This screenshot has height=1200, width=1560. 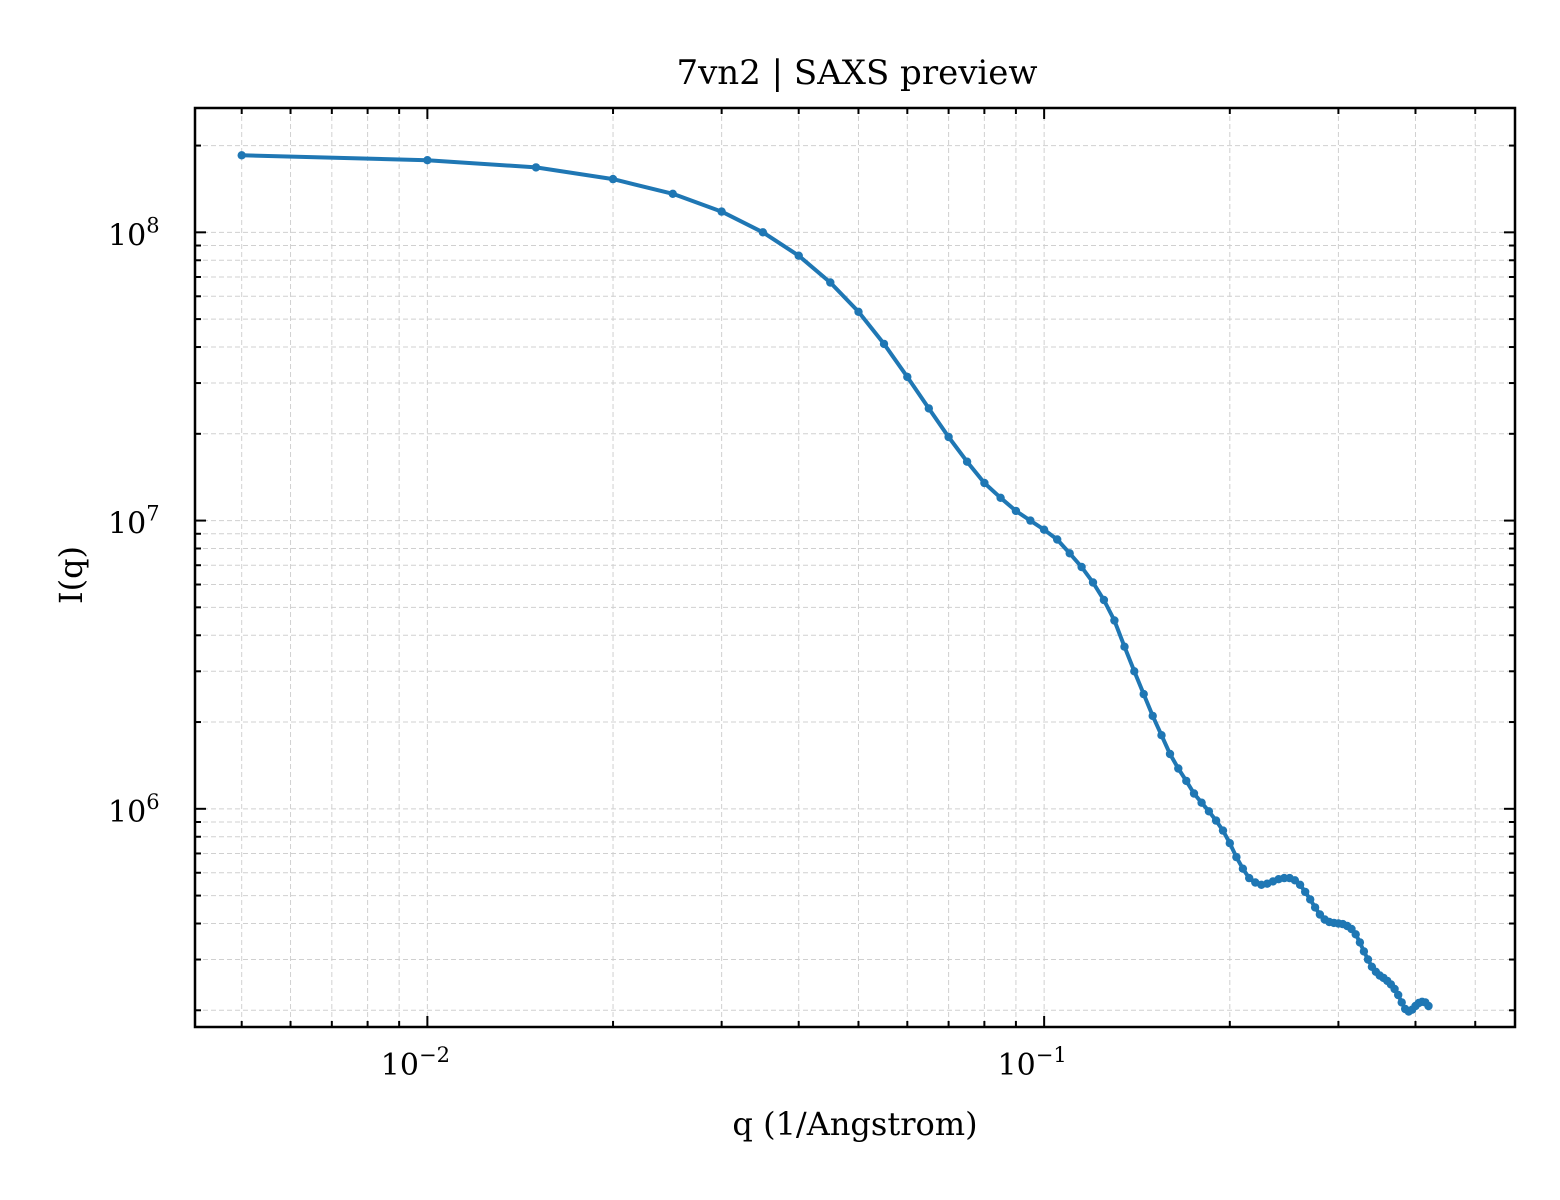 What do you see at coordinates (415, 1063) in the screenshot?
I see `x-tick-label: 10⁻²` at bounding box center [415, 1063].